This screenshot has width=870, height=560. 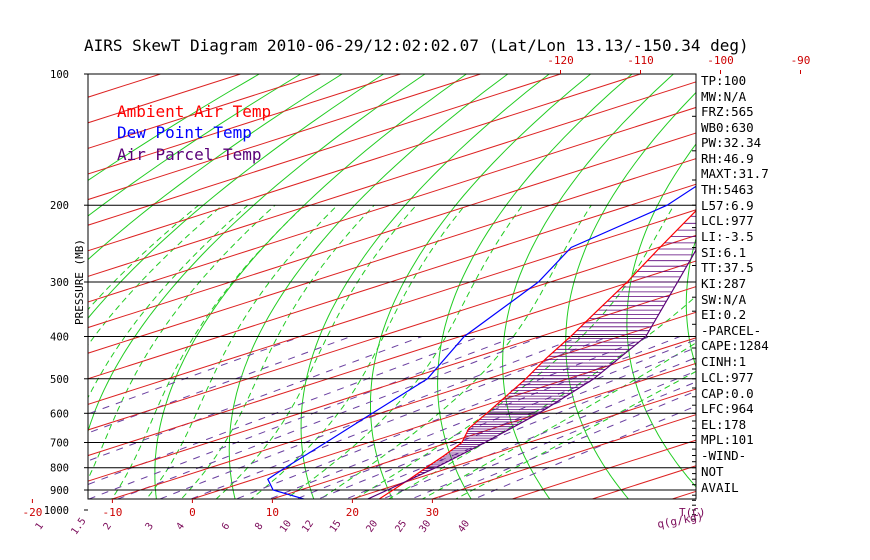 What do you see at coordinates (723, 314) in the screenshot?
I see `index-ei: EI:0.2` at bounding box center [723, 314].